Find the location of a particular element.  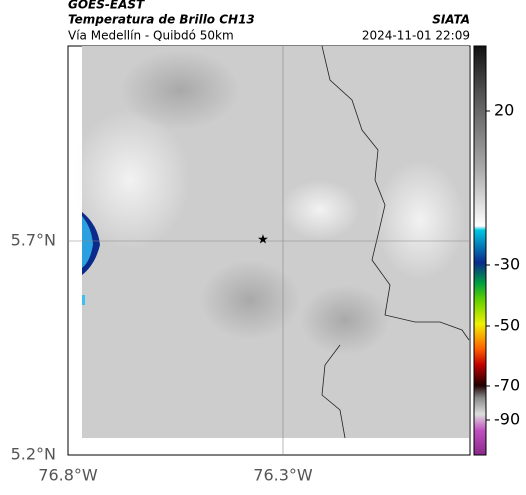

city-marker: ★ is located at coordinates (263, 240).